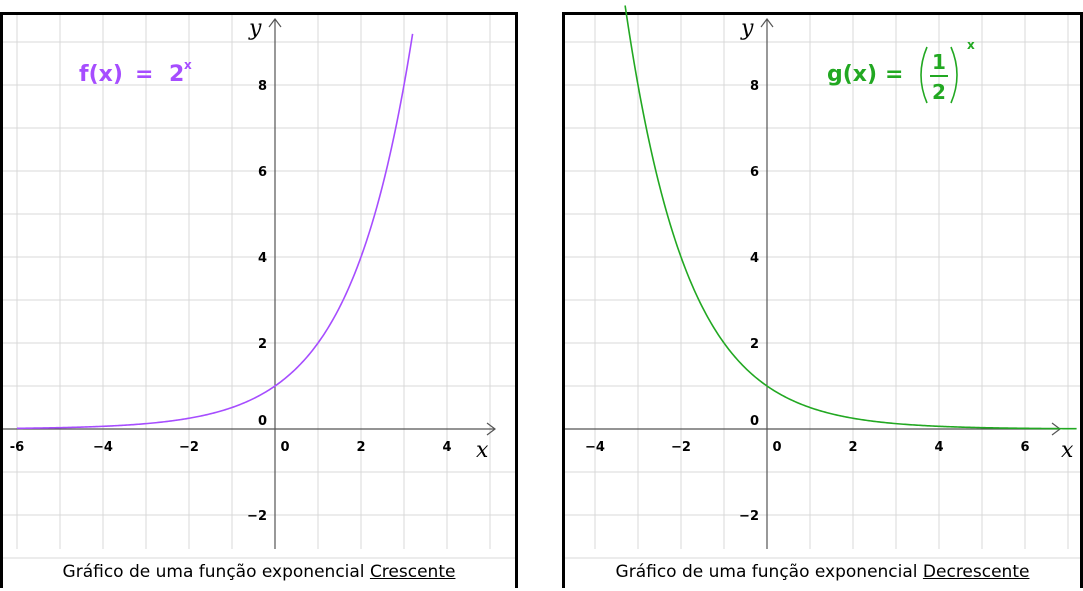 The width and height of the screenshot is (1083, 591). What do you see at coordinates (852, 74) in the screenshot?
I see `formula-lhs: g(x)` at bounding box center [852, 74].